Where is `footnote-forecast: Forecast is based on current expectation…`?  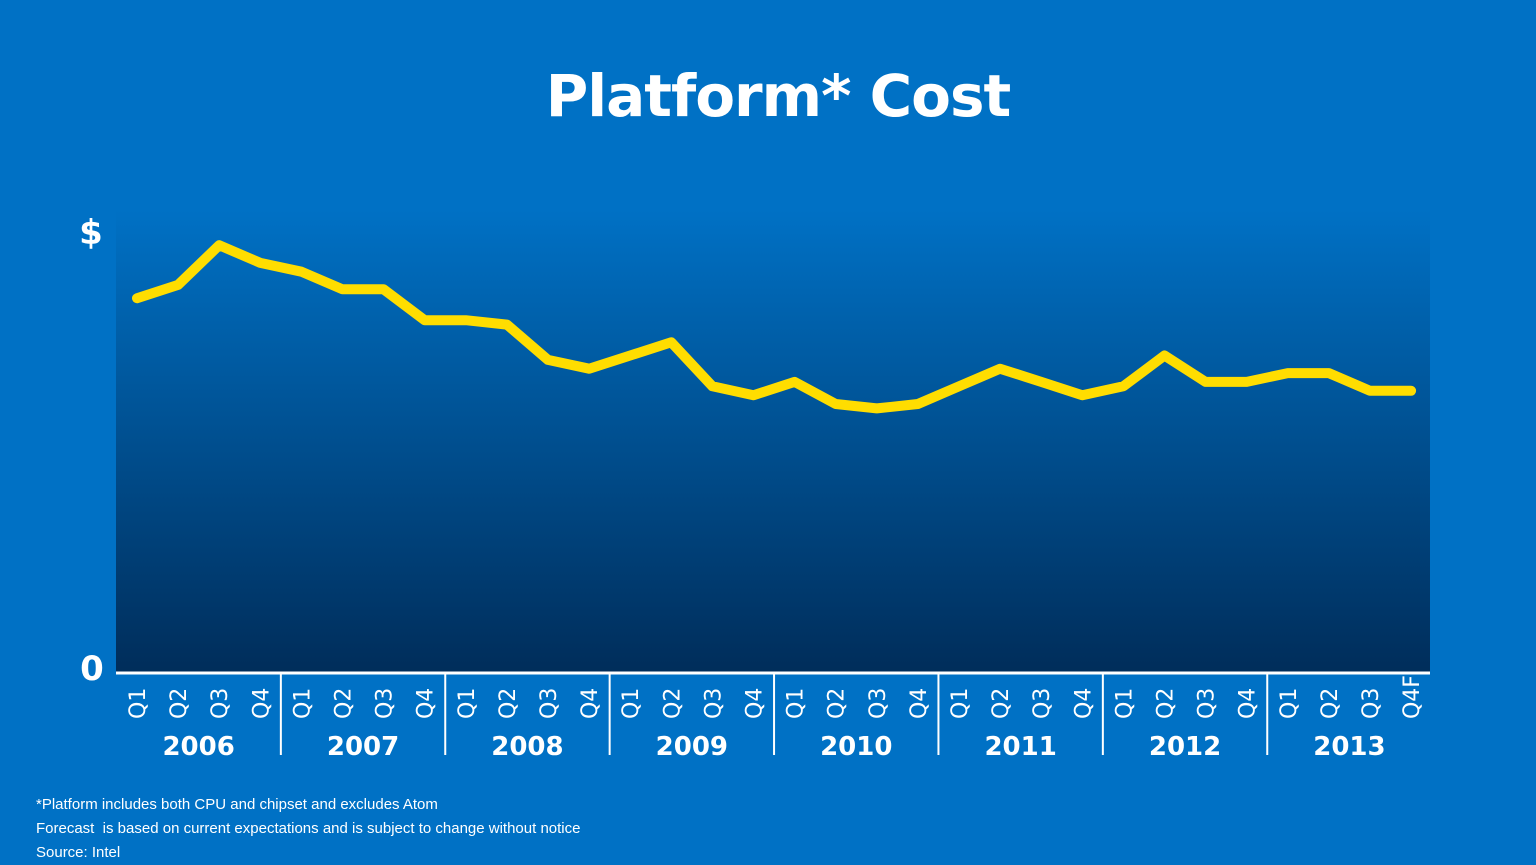
footnote-forecast: Forecast is based on current expectation… is located at coordinates (308, 828).